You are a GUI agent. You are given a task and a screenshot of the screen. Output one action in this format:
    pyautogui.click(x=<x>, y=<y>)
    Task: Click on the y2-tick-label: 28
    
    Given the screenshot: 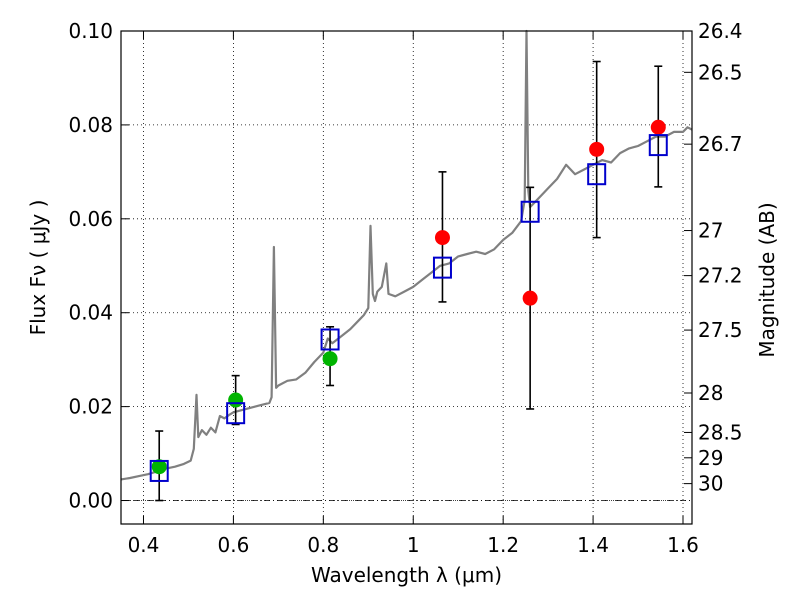 What is the action you would take?
    pyautogui.click(x=710, y=393)
    